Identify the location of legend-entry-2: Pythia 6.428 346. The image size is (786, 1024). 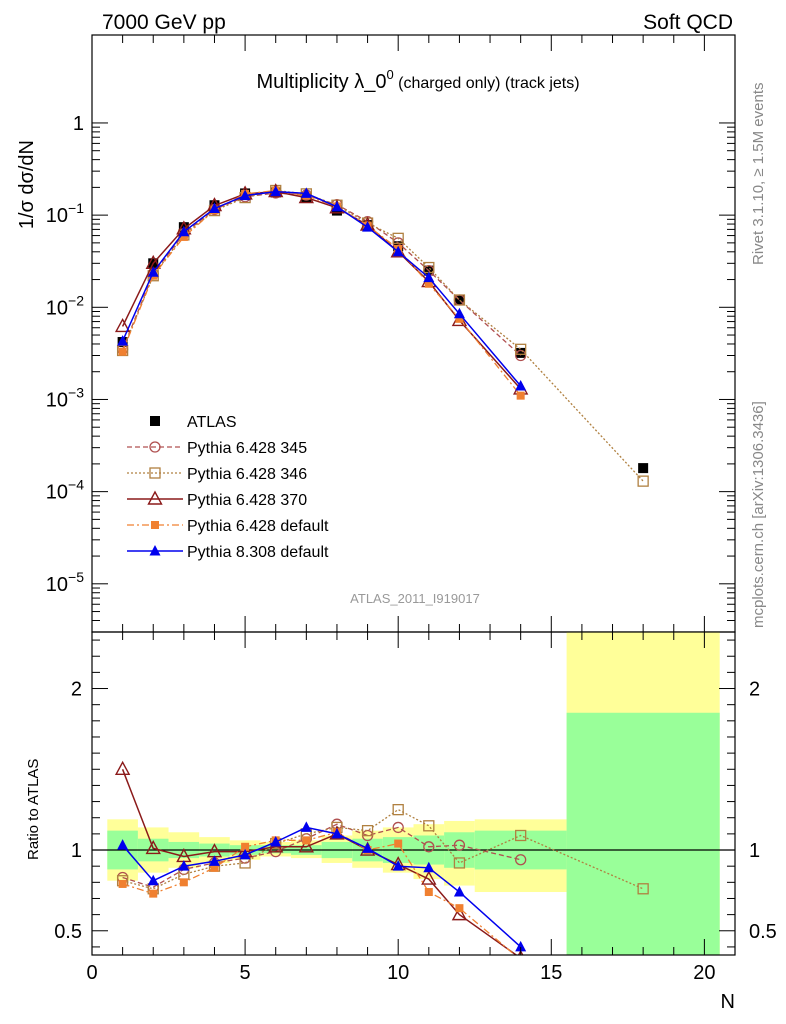
(217, 474).